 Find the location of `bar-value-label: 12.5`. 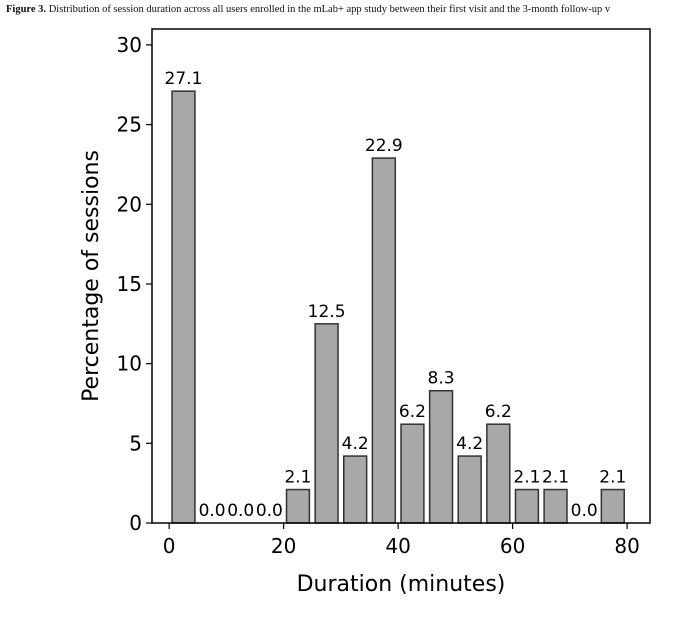

bar-value-label: 12.5 is located at coordinates (327, 312).